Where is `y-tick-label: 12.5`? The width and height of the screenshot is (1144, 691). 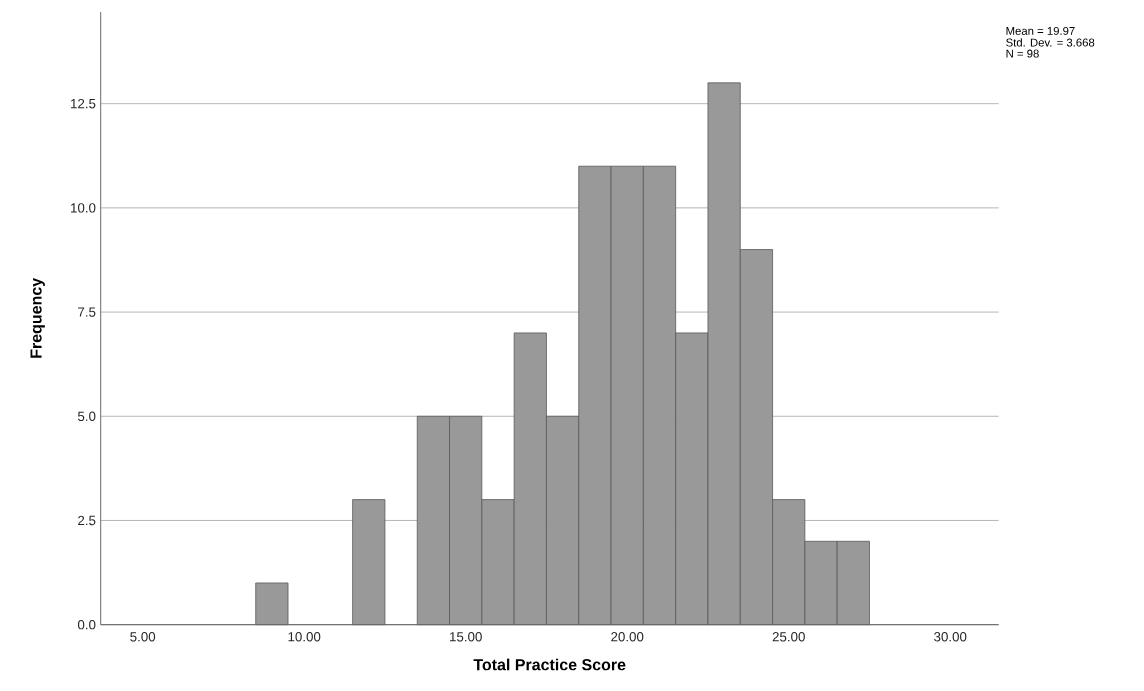
y-tick-label: 12.5 is located at coordinates (83, 104).